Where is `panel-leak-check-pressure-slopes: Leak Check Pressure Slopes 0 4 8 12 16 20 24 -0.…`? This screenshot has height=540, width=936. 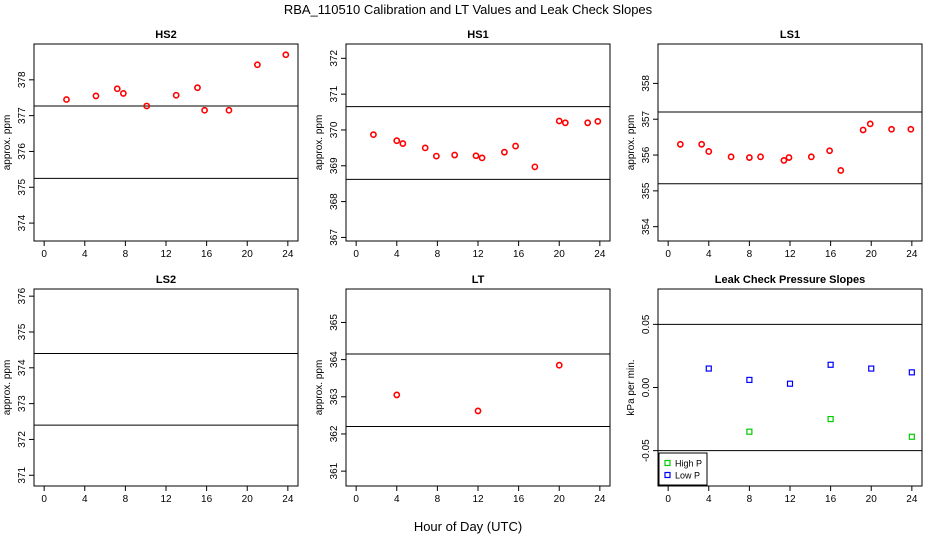 panel-leak-check-pressure-slopes: Leak Check Pressure Slopes 0 4 8 12 16 20 24 -0.… is located at coordinates (774, 389).